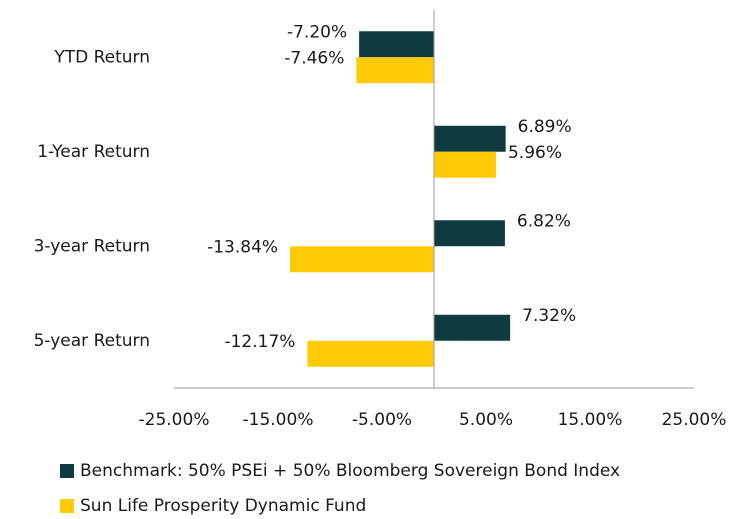 Image resolution: width=731 pixels, height=519 pixels. I want to click on value-label: -12.17%, so click(259, 342).